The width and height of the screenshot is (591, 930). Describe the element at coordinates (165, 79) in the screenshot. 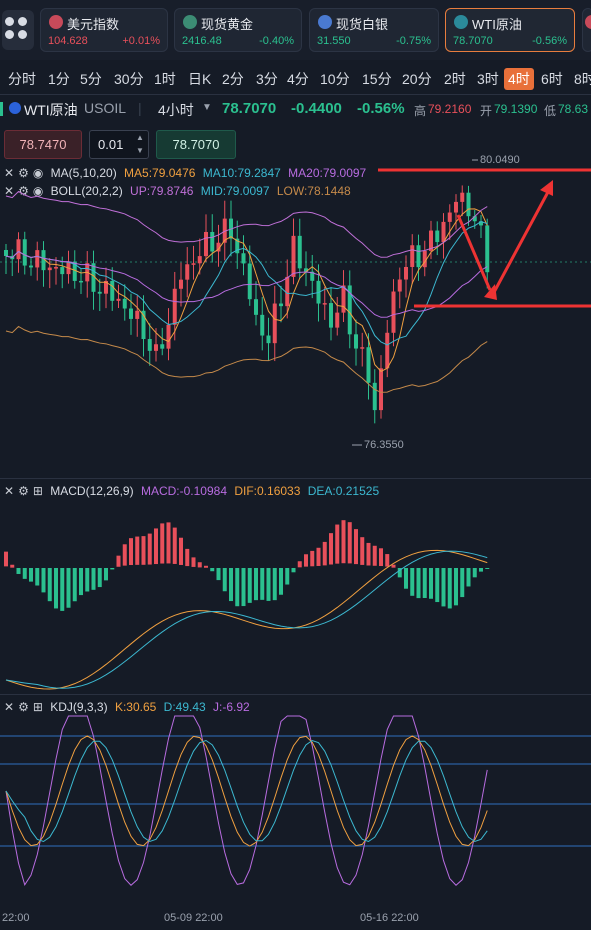

I see `timeframe-4: 1时` at that location.